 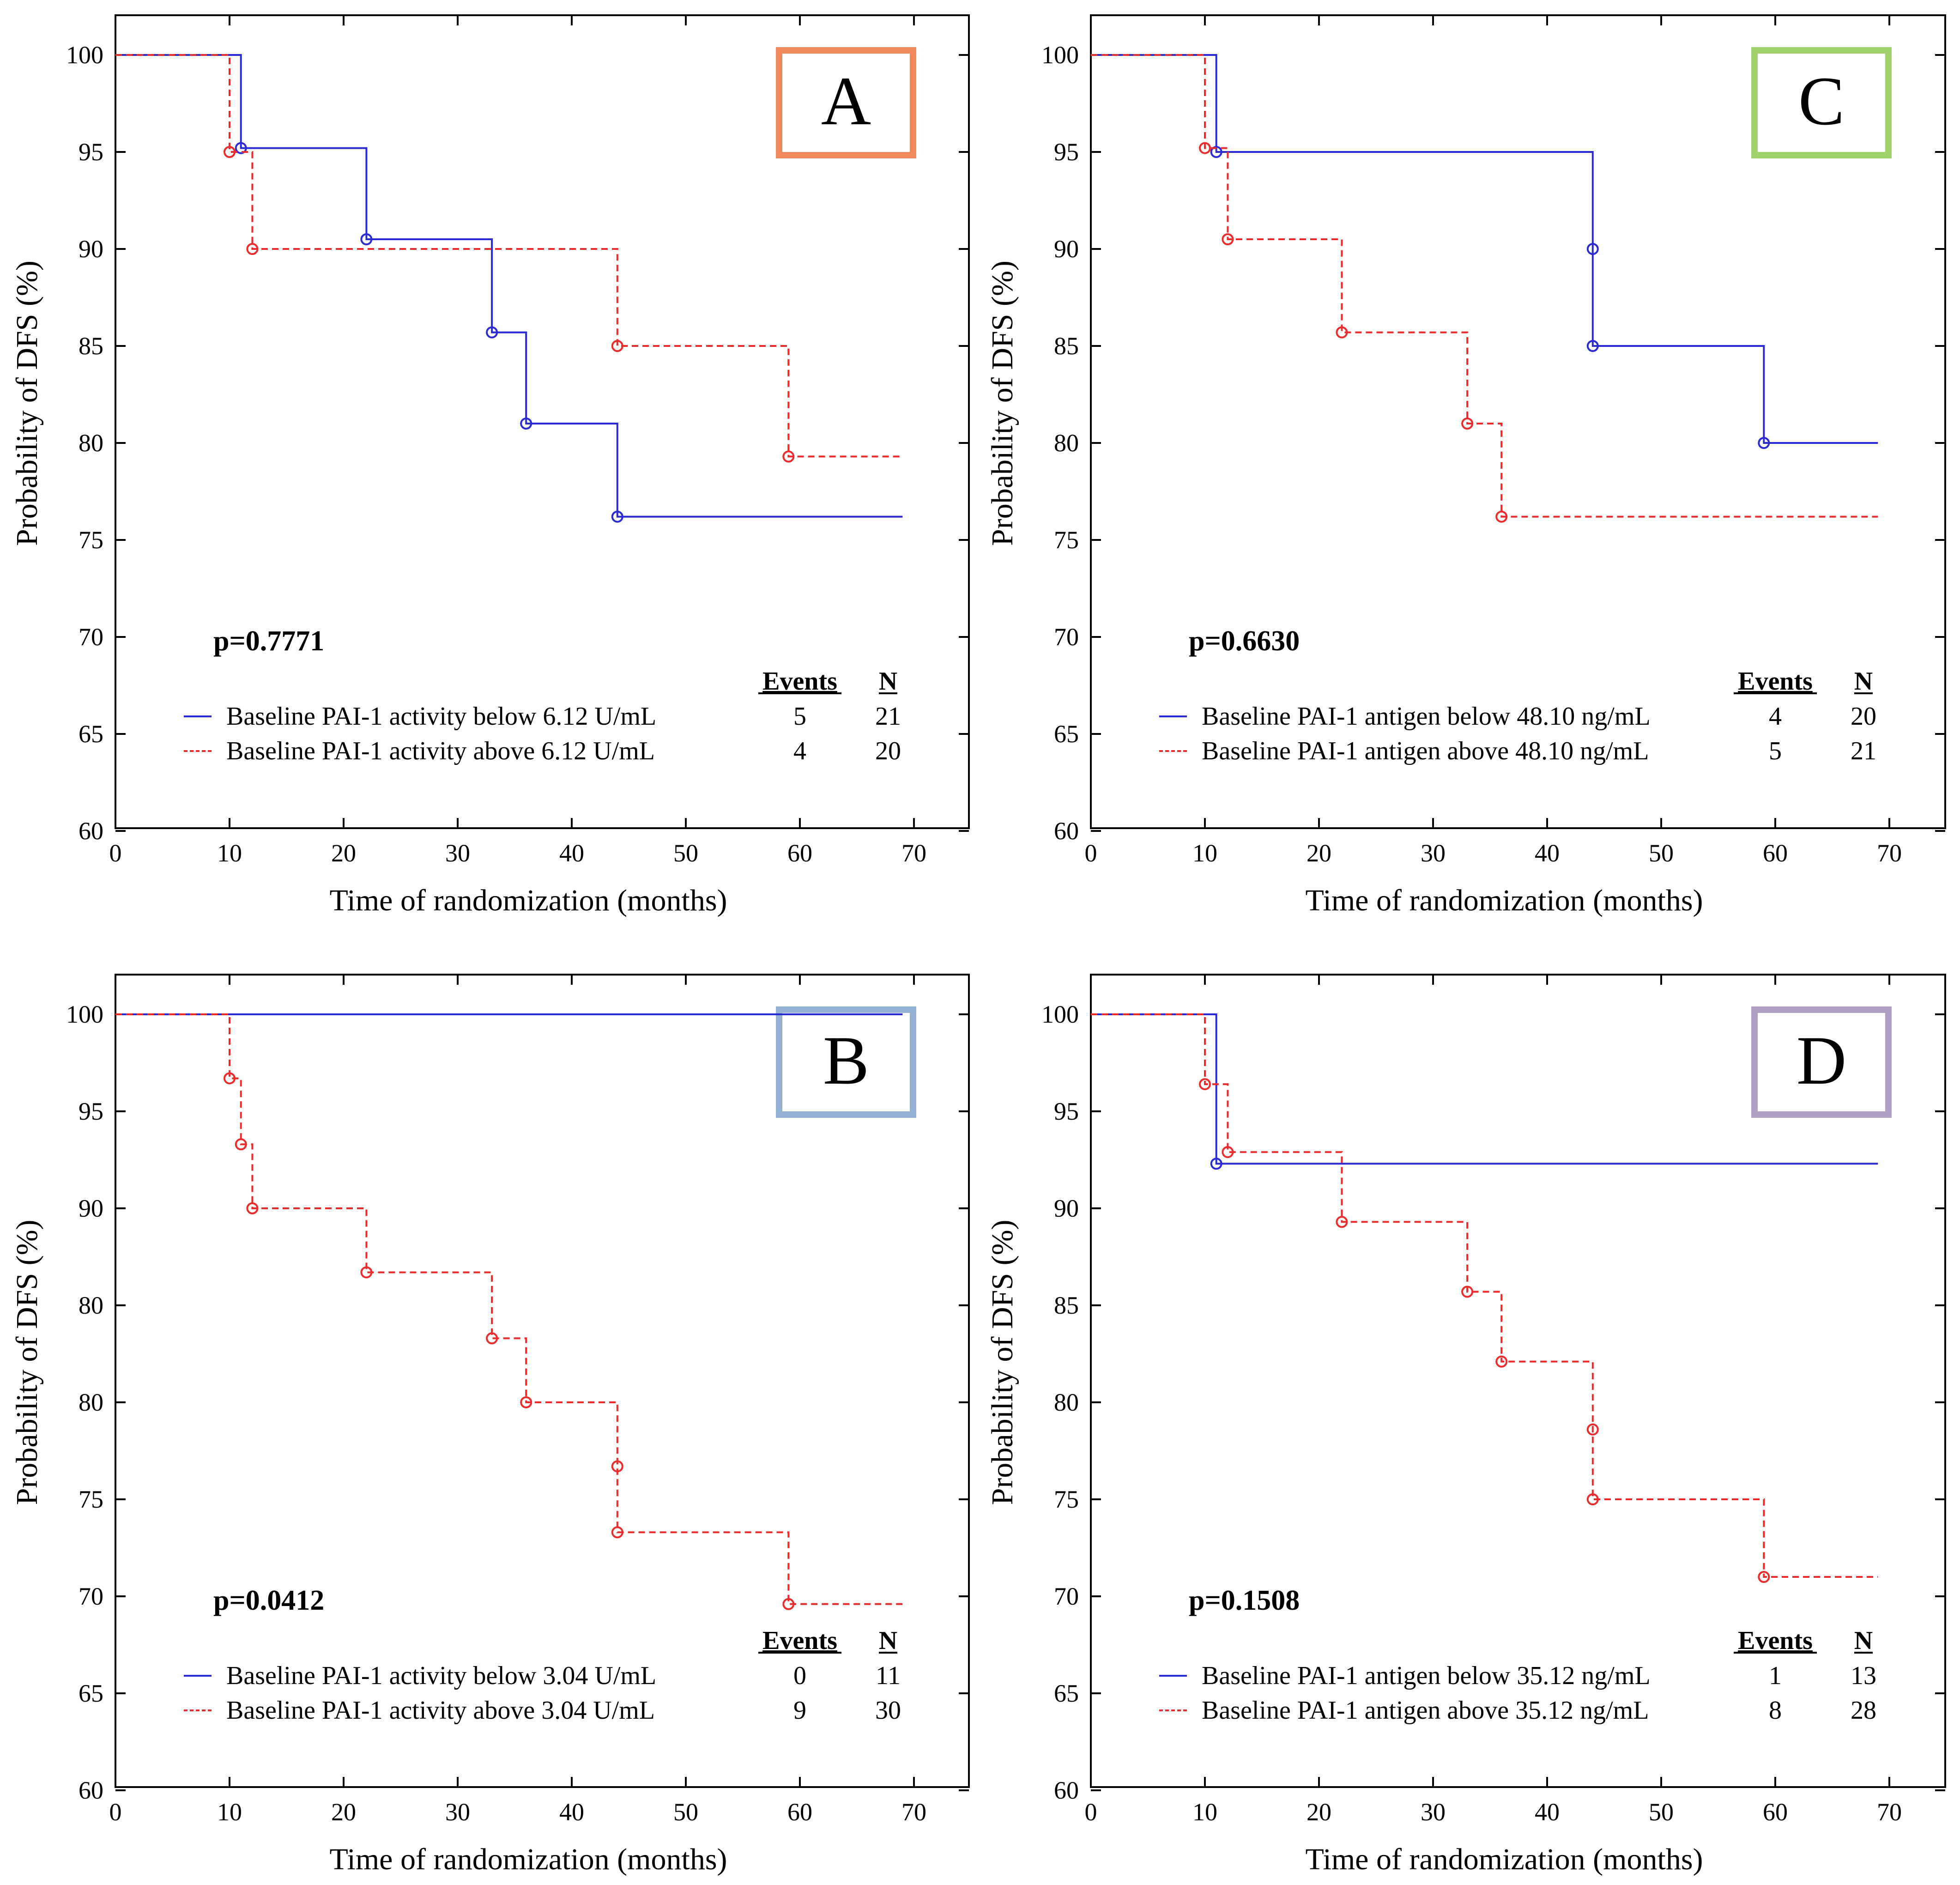 I want to click on legend-n: 30, so click(x=888, y=1710).